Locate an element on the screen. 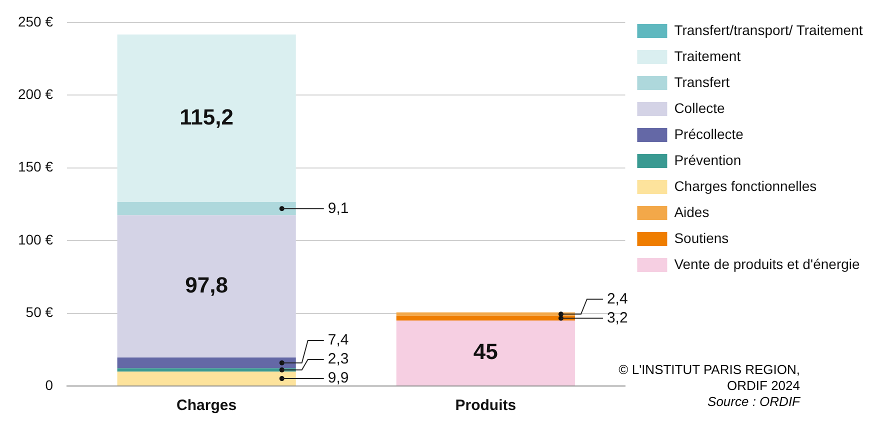 The height and width of the screenshot is (422, 877). data-label: 115,2 is located at coordinates (207, 117).